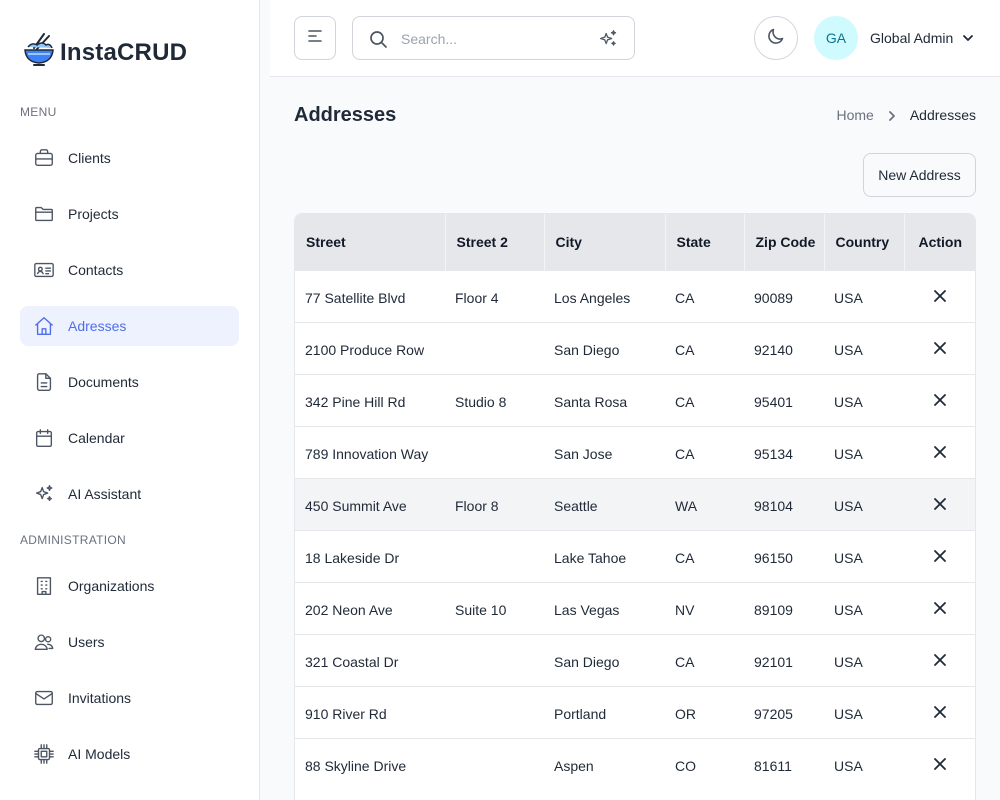  I want to click on user-menu: GA Global Admin, so click(894, 38).